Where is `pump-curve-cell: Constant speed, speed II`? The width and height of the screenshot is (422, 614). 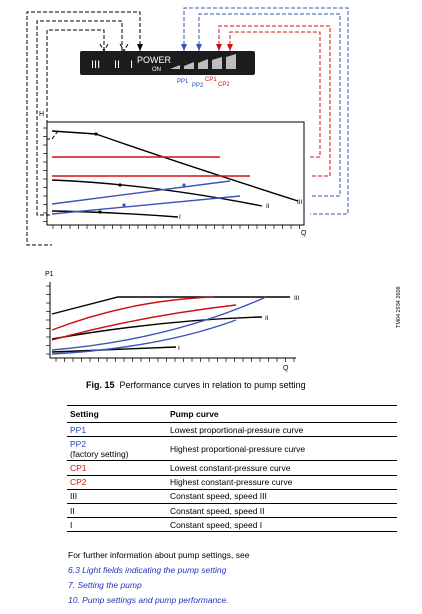 pump-curve-cell: Constant speed, speed II is located at coordinates (282, 511).